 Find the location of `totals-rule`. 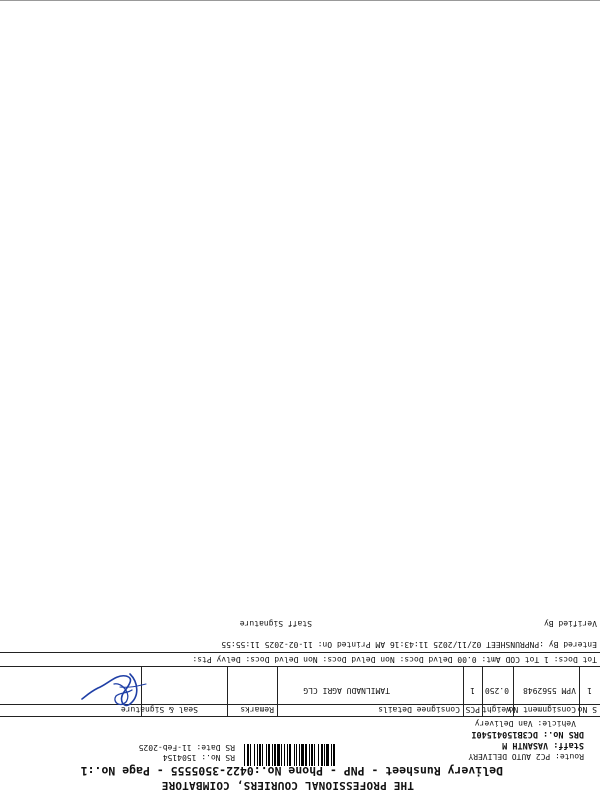

totals-rule is located at coordinates (300, 652).